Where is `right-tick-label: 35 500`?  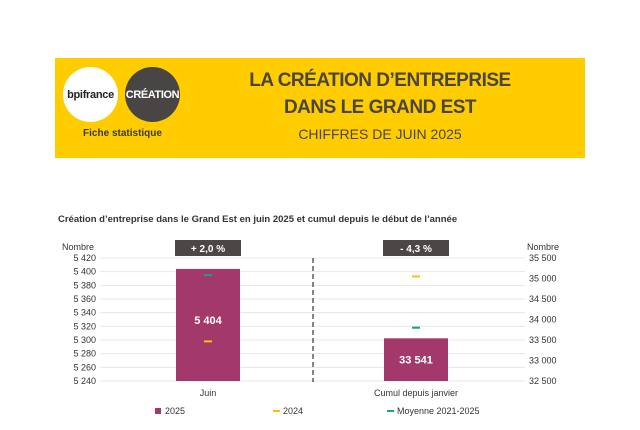
right-tick-label: 35 500 is located at coordinates (543, 258).